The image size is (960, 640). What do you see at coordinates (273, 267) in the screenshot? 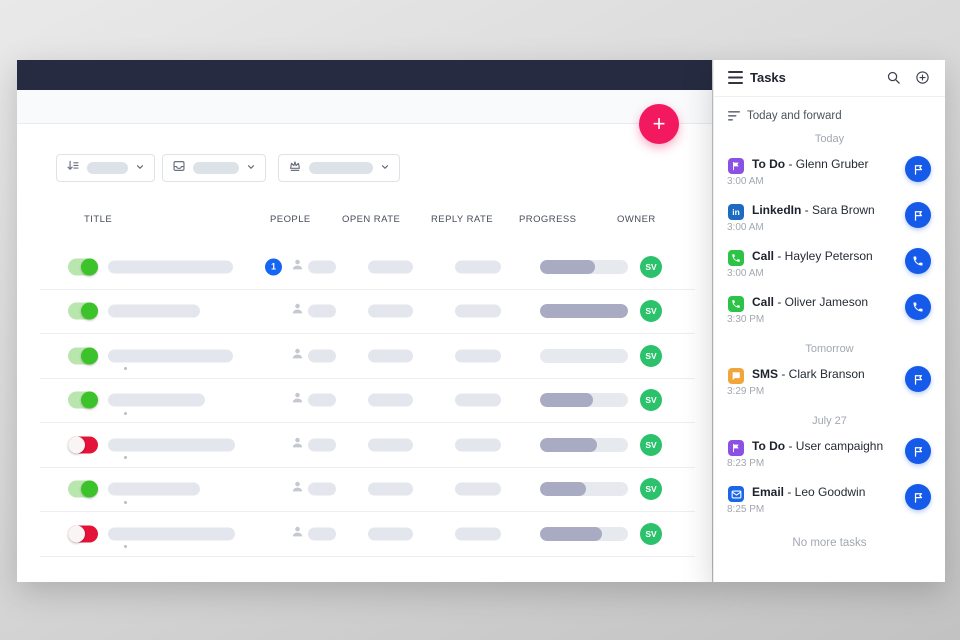
I see `new-count-badge: 1` at bounding box center [273, 267].